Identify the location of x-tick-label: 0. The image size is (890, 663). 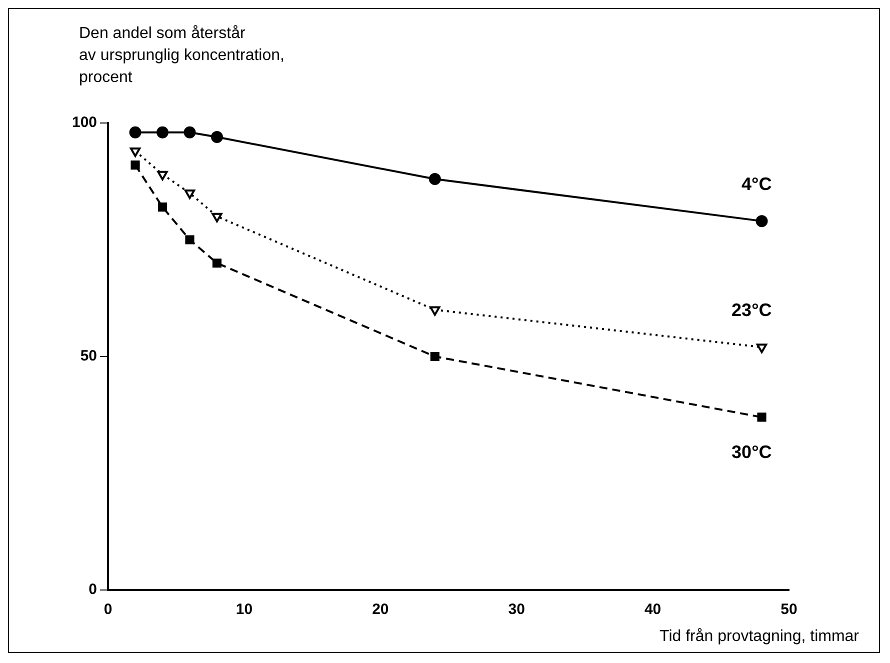
(108, 609).